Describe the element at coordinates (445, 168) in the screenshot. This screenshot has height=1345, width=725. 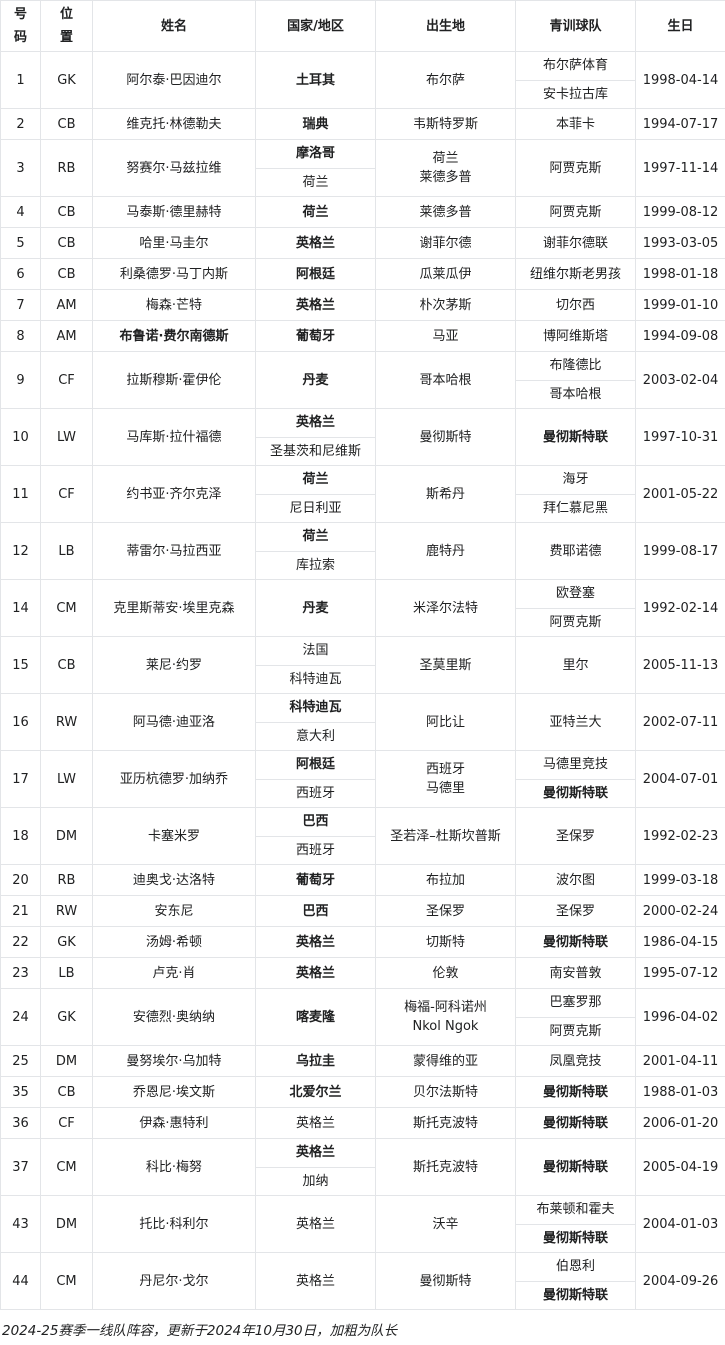
I see `birthplace-lines: 荷兰 莱德多普` at that location.